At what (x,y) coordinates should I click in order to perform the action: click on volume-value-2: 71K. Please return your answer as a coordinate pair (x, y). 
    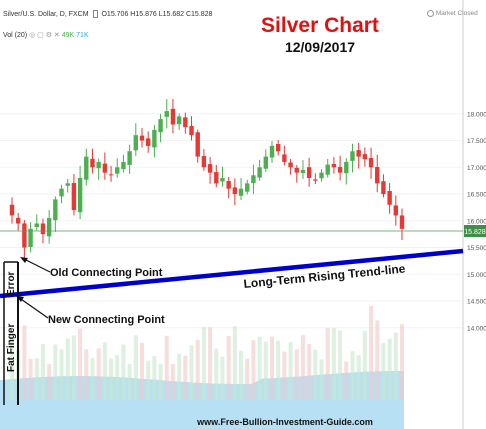
    Looking at the image, I should click on (82, 35).